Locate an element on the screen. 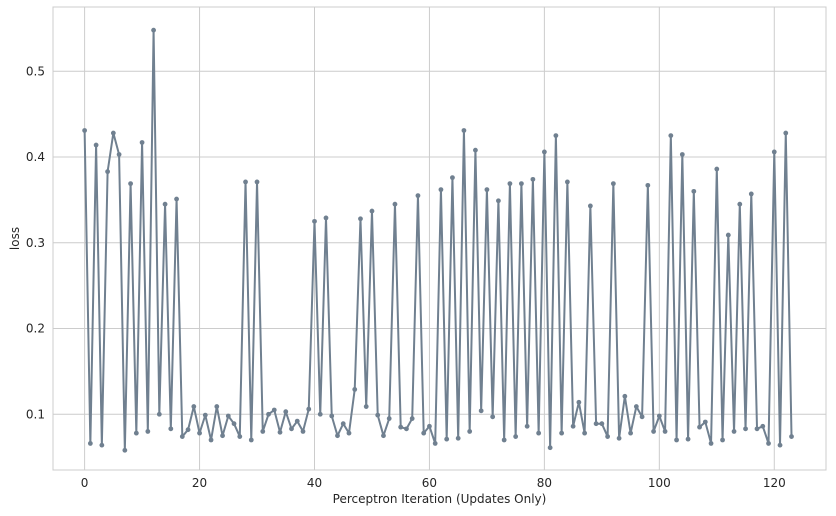  x-tick-label: 0 is located at coordinates (85, 483).